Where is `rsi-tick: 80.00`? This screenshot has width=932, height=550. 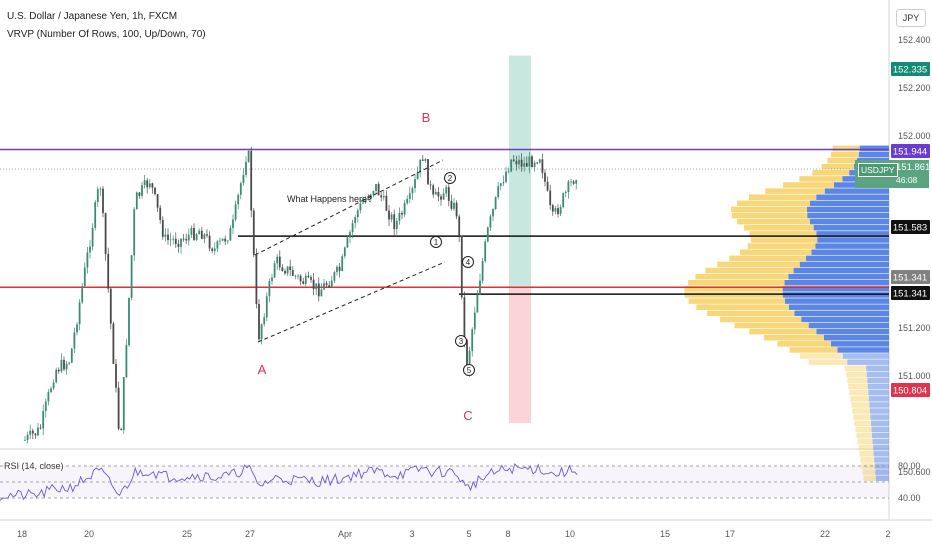 rsi-tick: 80.00 is located at coordinates (909, 466).